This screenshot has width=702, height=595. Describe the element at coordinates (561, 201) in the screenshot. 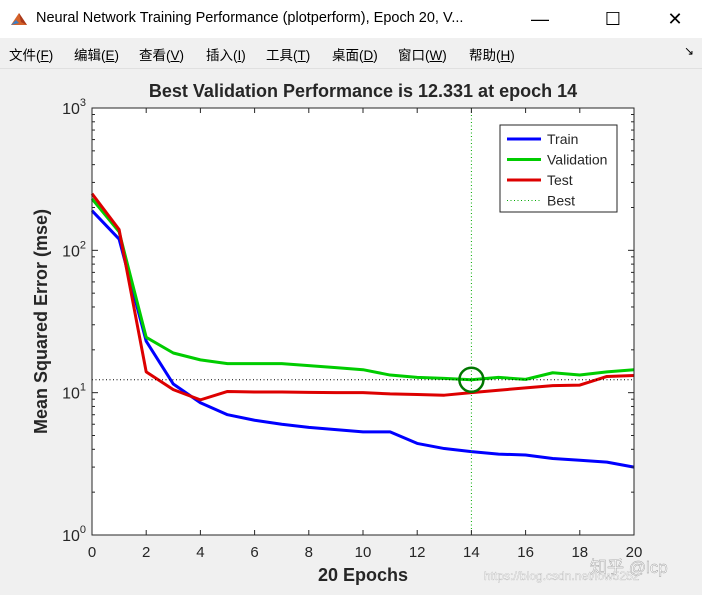

I see `legend-label-best: Best` at that location.